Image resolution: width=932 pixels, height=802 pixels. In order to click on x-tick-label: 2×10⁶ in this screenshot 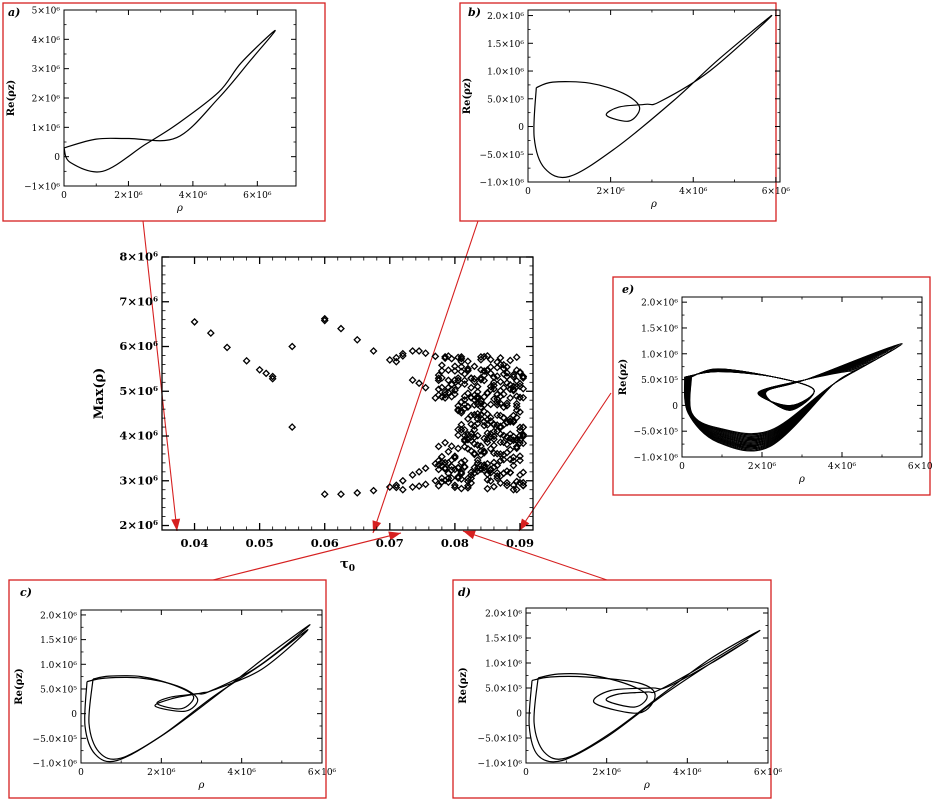, I will do `click(607, 773)`.